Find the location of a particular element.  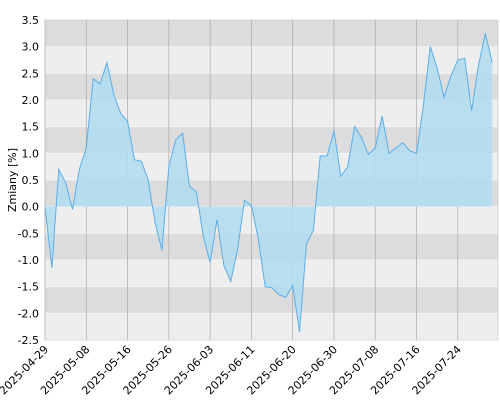

y-tick-label: 2.5 is located at coordinates (31, 73).